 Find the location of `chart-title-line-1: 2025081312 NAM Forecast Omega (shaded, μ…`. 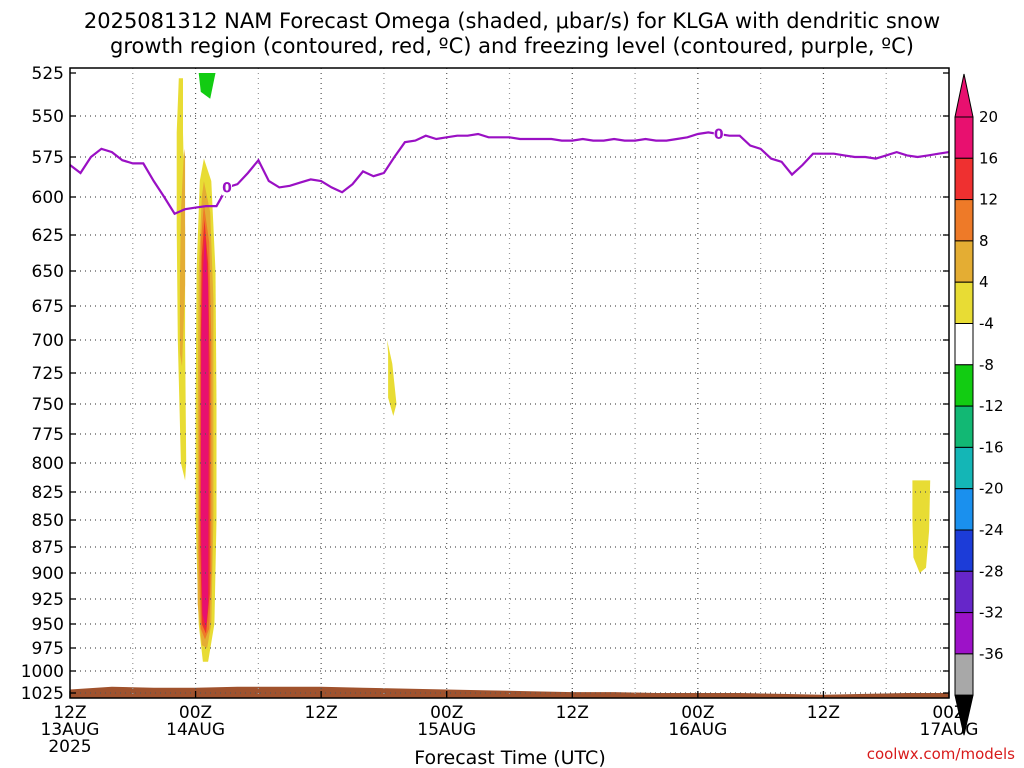

chart-title-line-1: 2025081312 NAM Forecast Omega (shaded, μ… is located at coordinates (512, 21).